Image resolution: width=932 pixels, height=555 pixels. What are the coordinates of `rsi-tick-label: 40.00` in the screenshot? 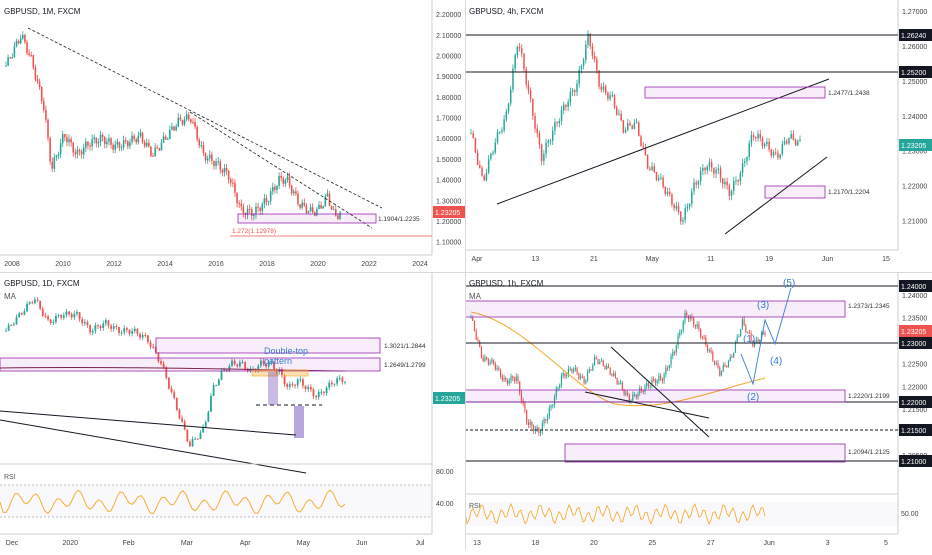 It's located at (445, 504).